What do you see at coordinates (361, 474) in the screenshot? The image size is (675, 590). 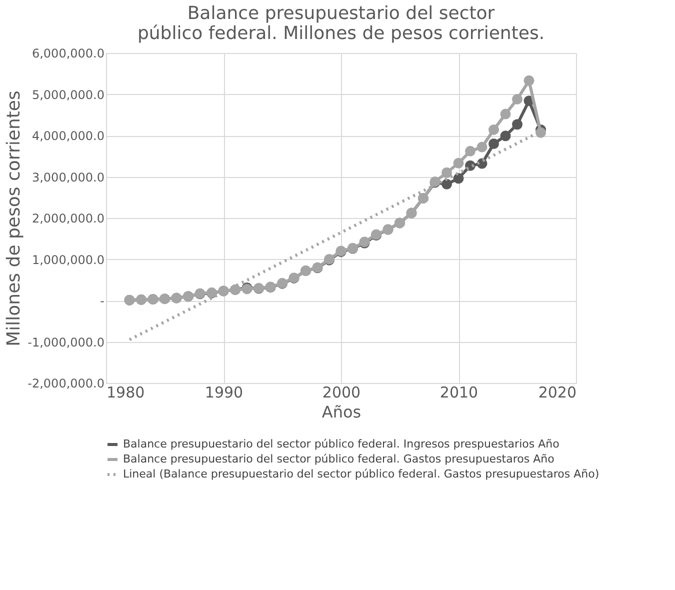 I see `legend-label: Lineal (Balance presupuestario del sector público federal. Gastos presupuestaros Año)` at bounding box center [361, 474].